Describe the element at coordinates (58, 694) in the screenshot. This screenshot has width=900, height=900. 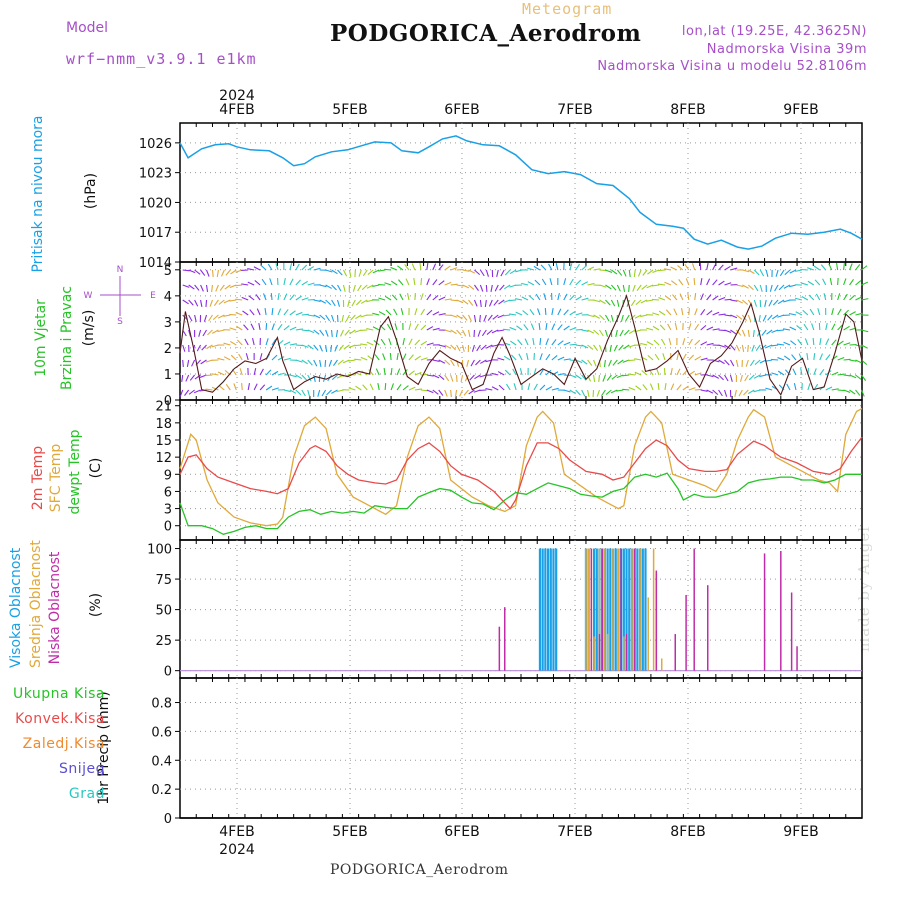
I see `legend-ukupna: Ukupna Kisa` at that location.